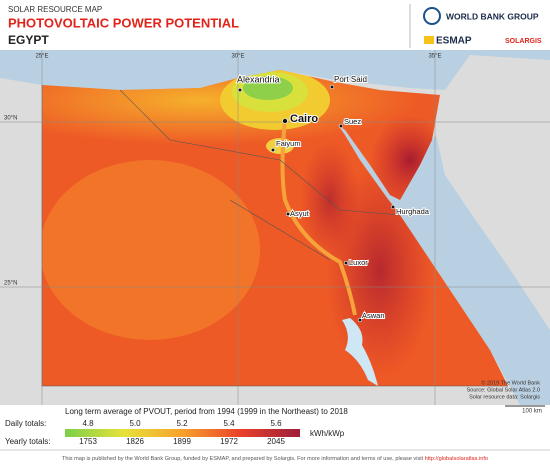 The image size is (550, 469). What do you see at coordinates (523, 41) in the screenshot?
I see `solargis-name: SOLARGIS` at bounding box center [523, 41].